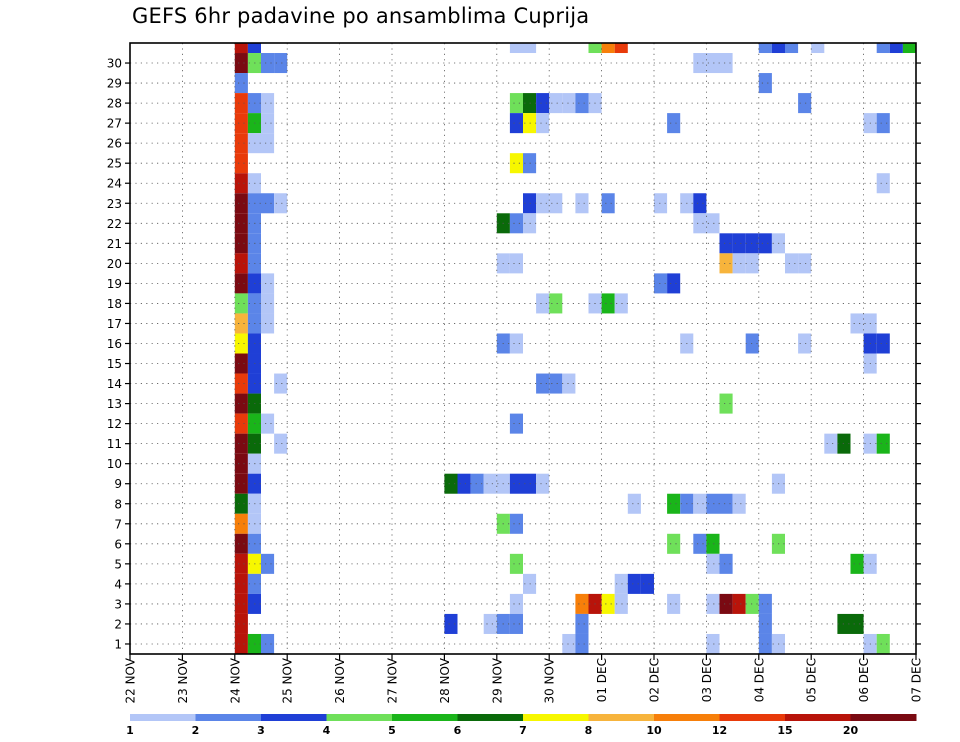 The height and width of the screenshot is (742, 960). I want to click on x-tick-label: 29 NOV, so click(497, 680).